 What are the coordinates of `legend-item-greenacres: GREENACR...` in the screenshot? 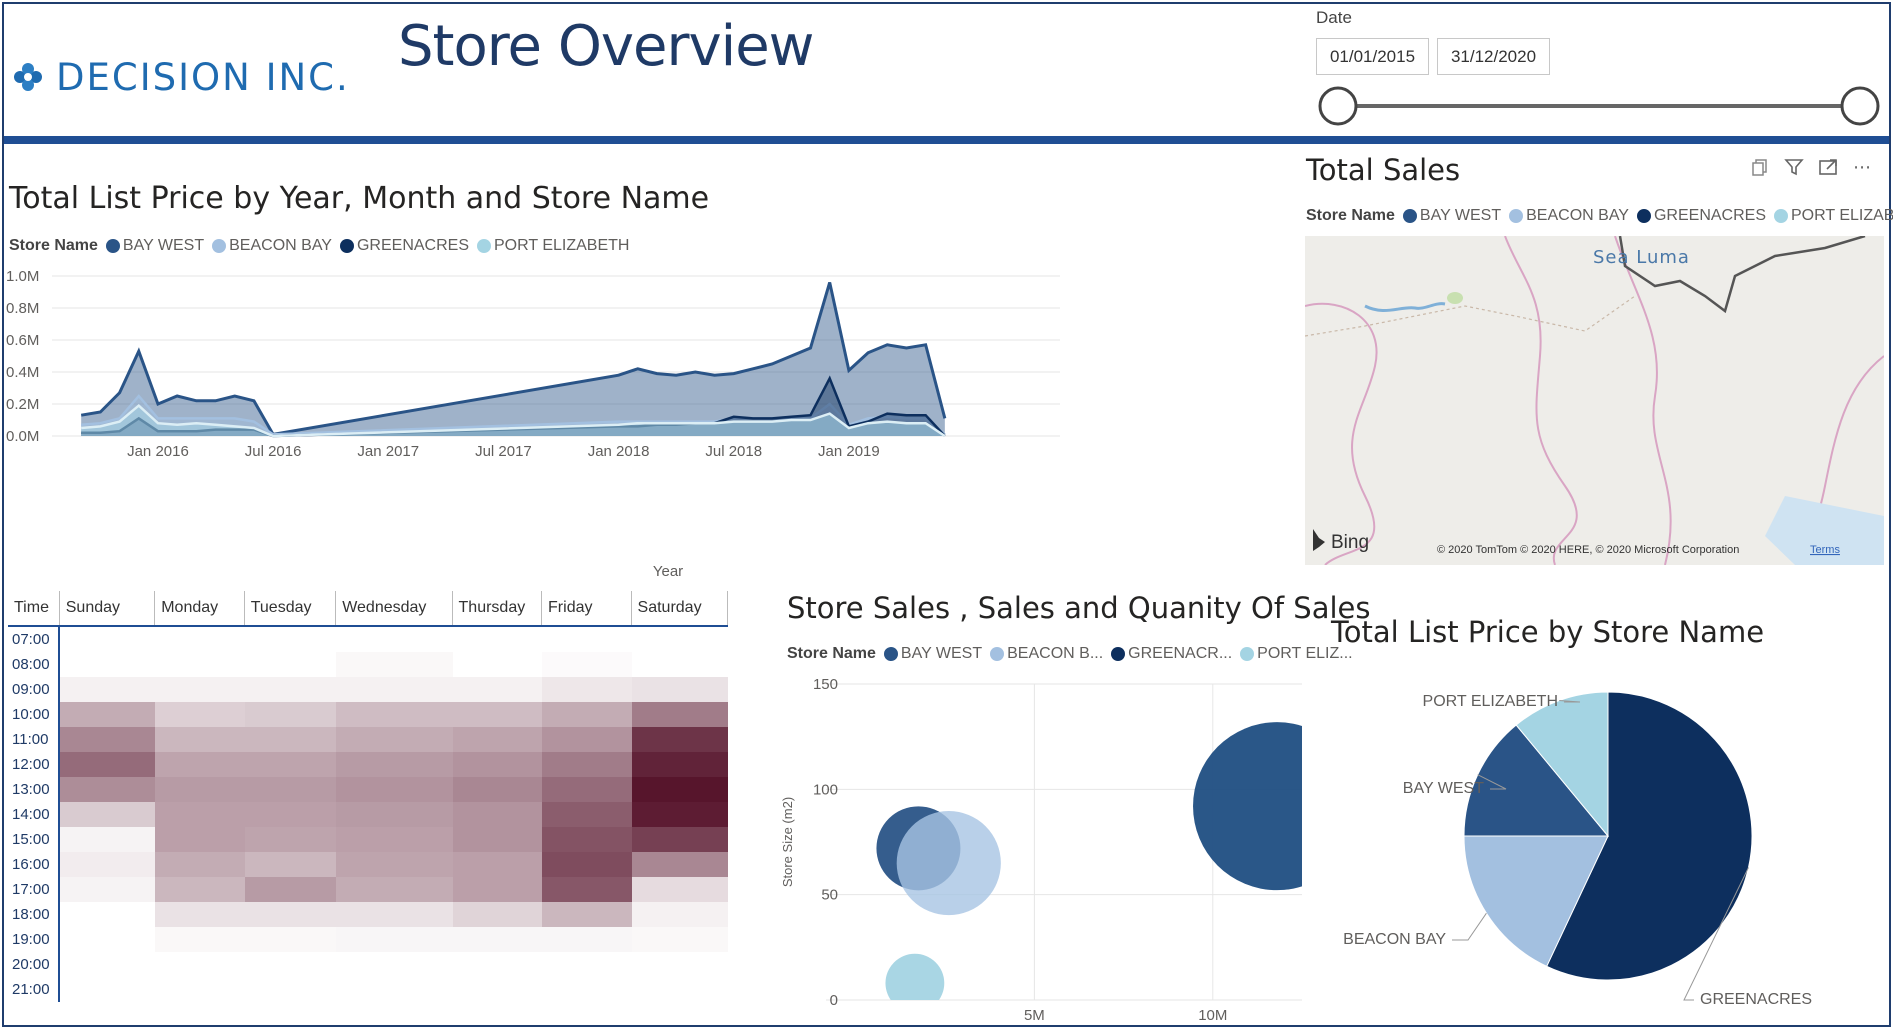 It's located at (1171, 654).